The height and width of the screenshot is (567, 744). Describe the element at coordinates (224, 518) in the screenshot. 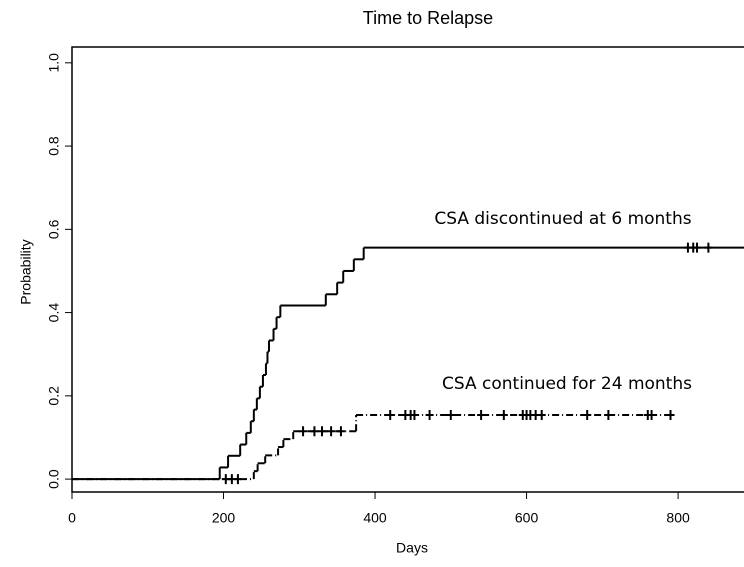

I see `x-tick-label: 200` at that location.